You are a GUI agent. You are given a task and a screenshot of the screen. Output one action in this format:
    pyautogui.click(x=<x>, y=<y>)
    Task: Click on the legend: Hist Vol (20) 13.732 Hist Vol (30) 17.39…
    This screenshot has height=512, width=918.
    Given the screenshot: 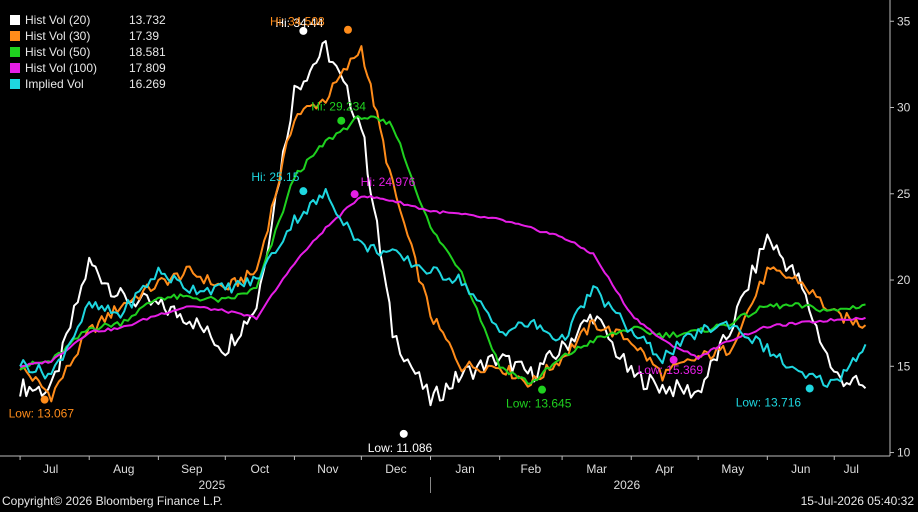 What is the action you would take?
    pyautogui.click(x=91, y=53)
    